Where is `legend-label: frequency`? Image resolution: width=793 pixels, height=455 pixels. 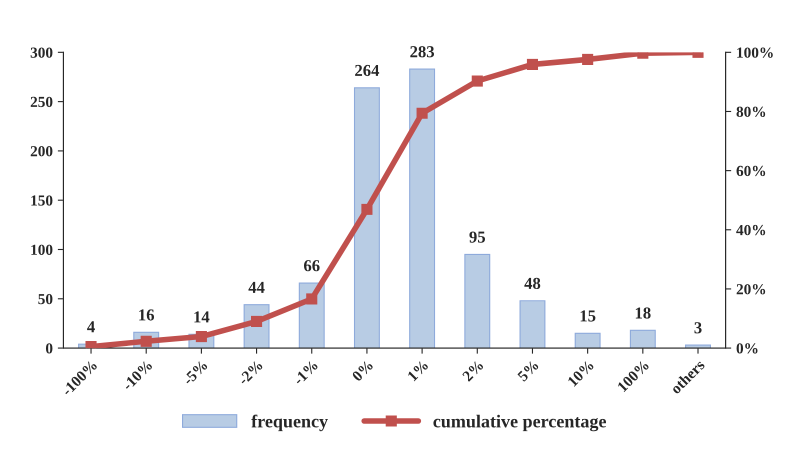 legend-label: frequency is located at coordinates (289, 423).